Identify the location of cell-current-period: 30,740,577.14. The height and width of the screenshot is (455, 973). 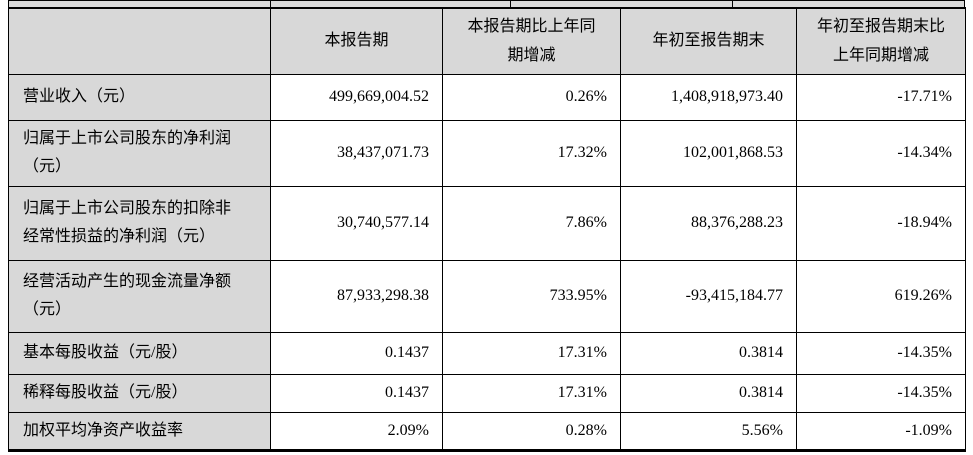
(356, 223).